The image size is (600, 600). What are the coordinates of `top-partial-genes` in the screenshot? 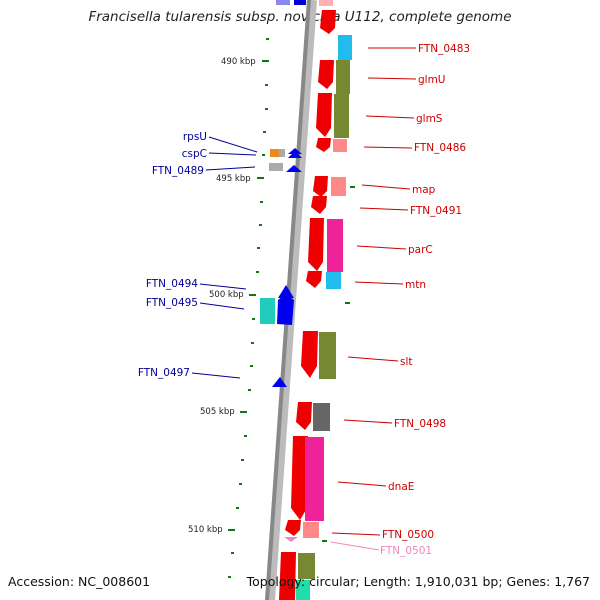 It's located at (304, 3).